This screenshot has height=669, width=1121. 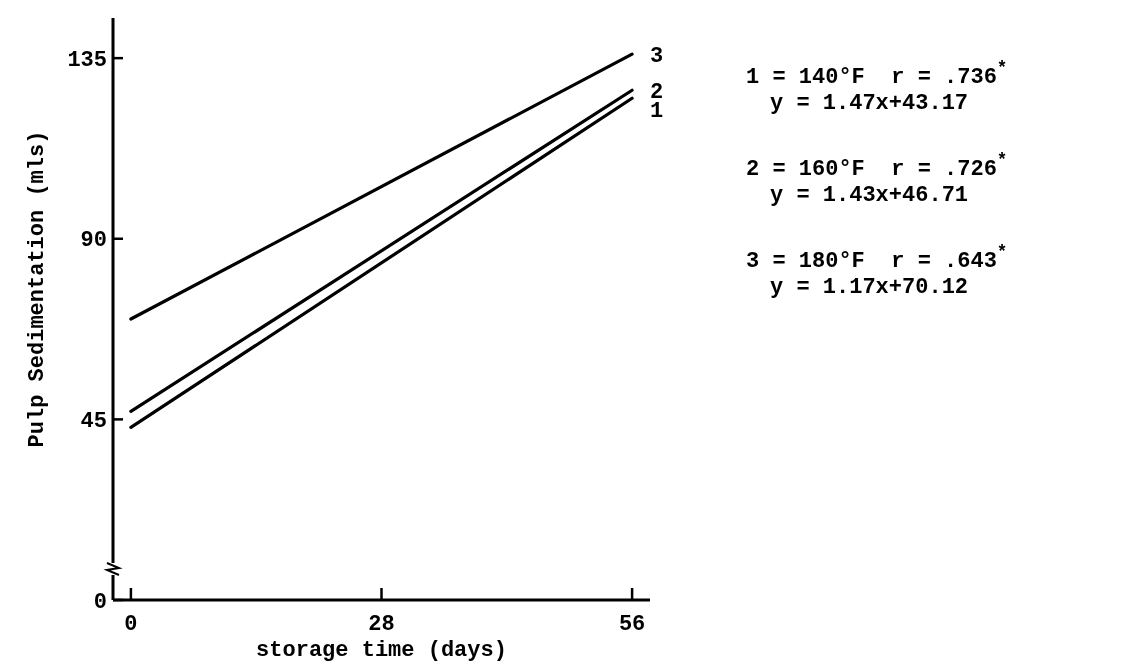 I want to click on text: 1 = 140°F r = .736$^{*}$, so click(x=877, y=74).